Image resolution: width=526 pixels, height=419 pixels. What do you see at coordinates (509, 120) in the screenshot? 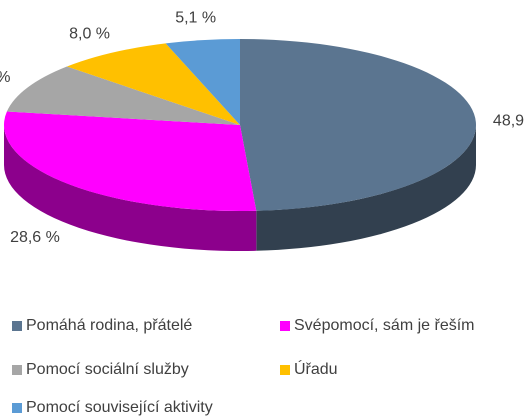
I see `data-label: 48,9 %` at bounding box center [509, 120].